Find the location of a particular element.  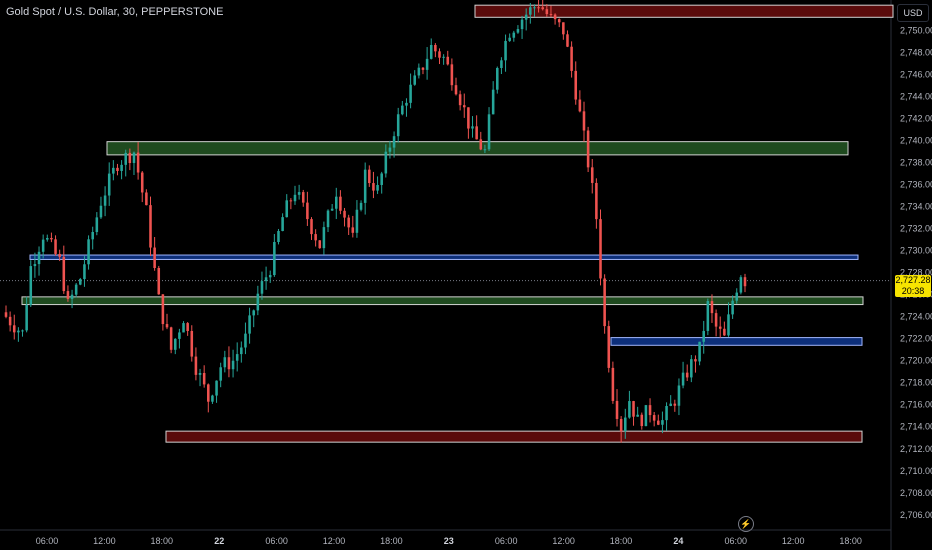

time-tick-label: 23 is located at coordinates (449, 541).